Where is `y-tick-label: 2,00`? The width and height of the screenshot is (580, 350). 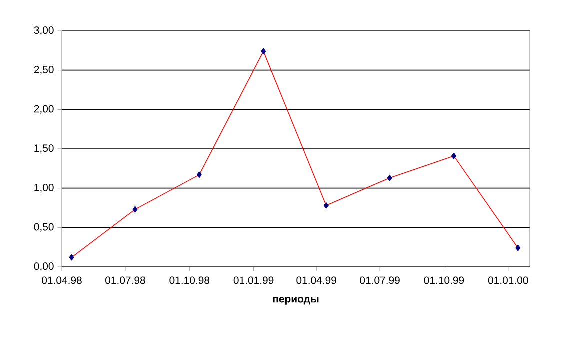 y-tick-label: 2,00 is located at coordinates (44, 109).